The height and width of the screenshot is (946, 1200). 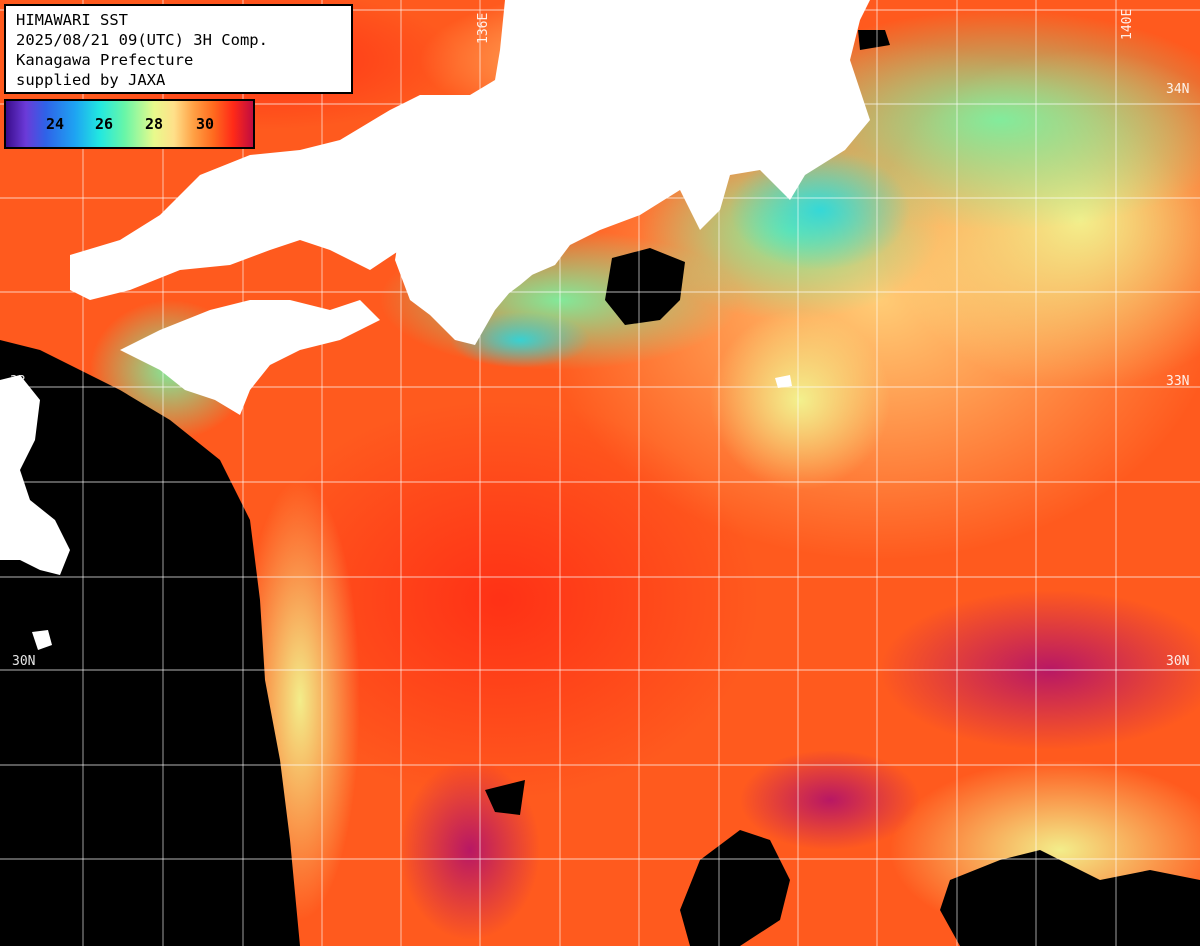 I want to click on legend-tick-30: 30, so click(x=205, y=124).